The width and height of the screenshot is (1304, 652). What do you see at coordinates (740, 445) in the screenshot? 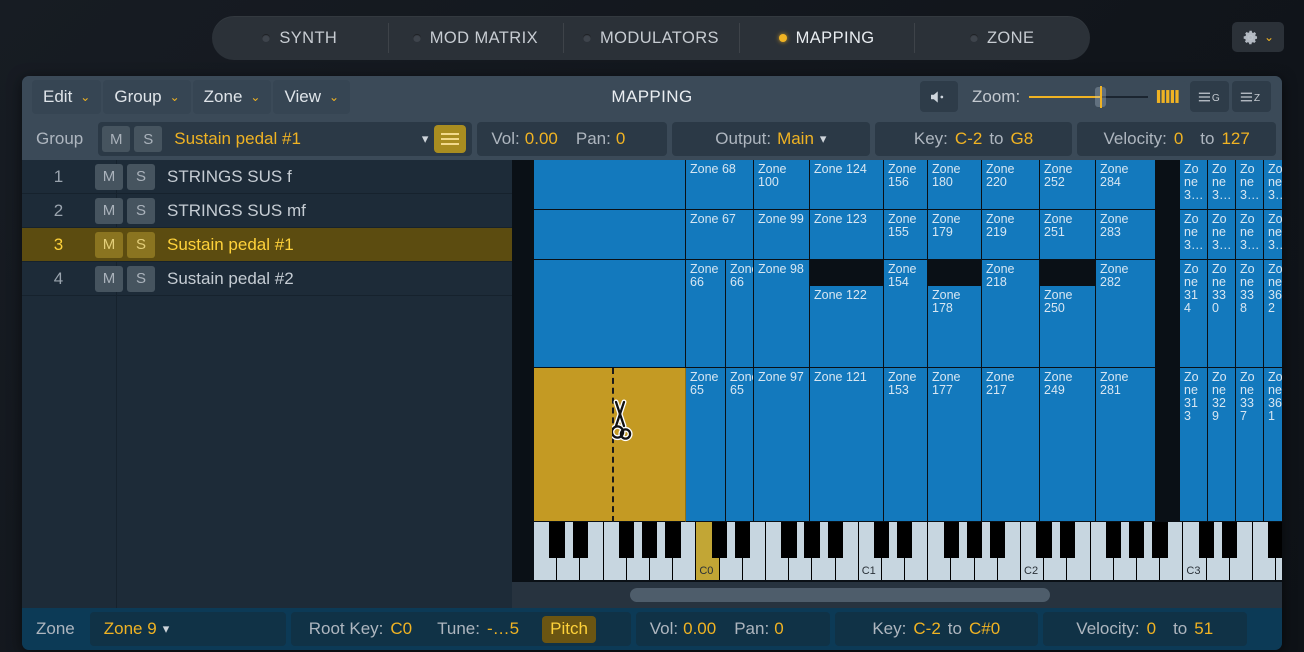
I see `zone-cell: Zone 65` at bounding box center [740, 445].